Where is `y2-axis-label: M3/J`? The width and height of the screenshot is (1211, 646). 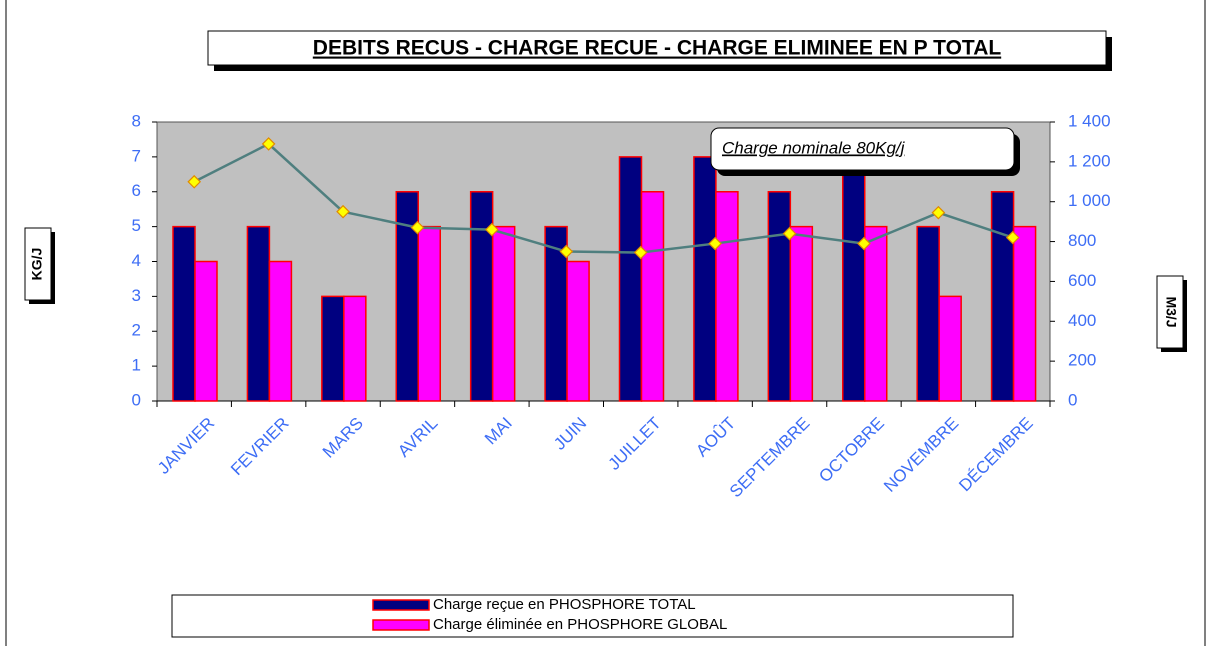
y2-axis-label: M3/J is located at coordinates (1171, 311).